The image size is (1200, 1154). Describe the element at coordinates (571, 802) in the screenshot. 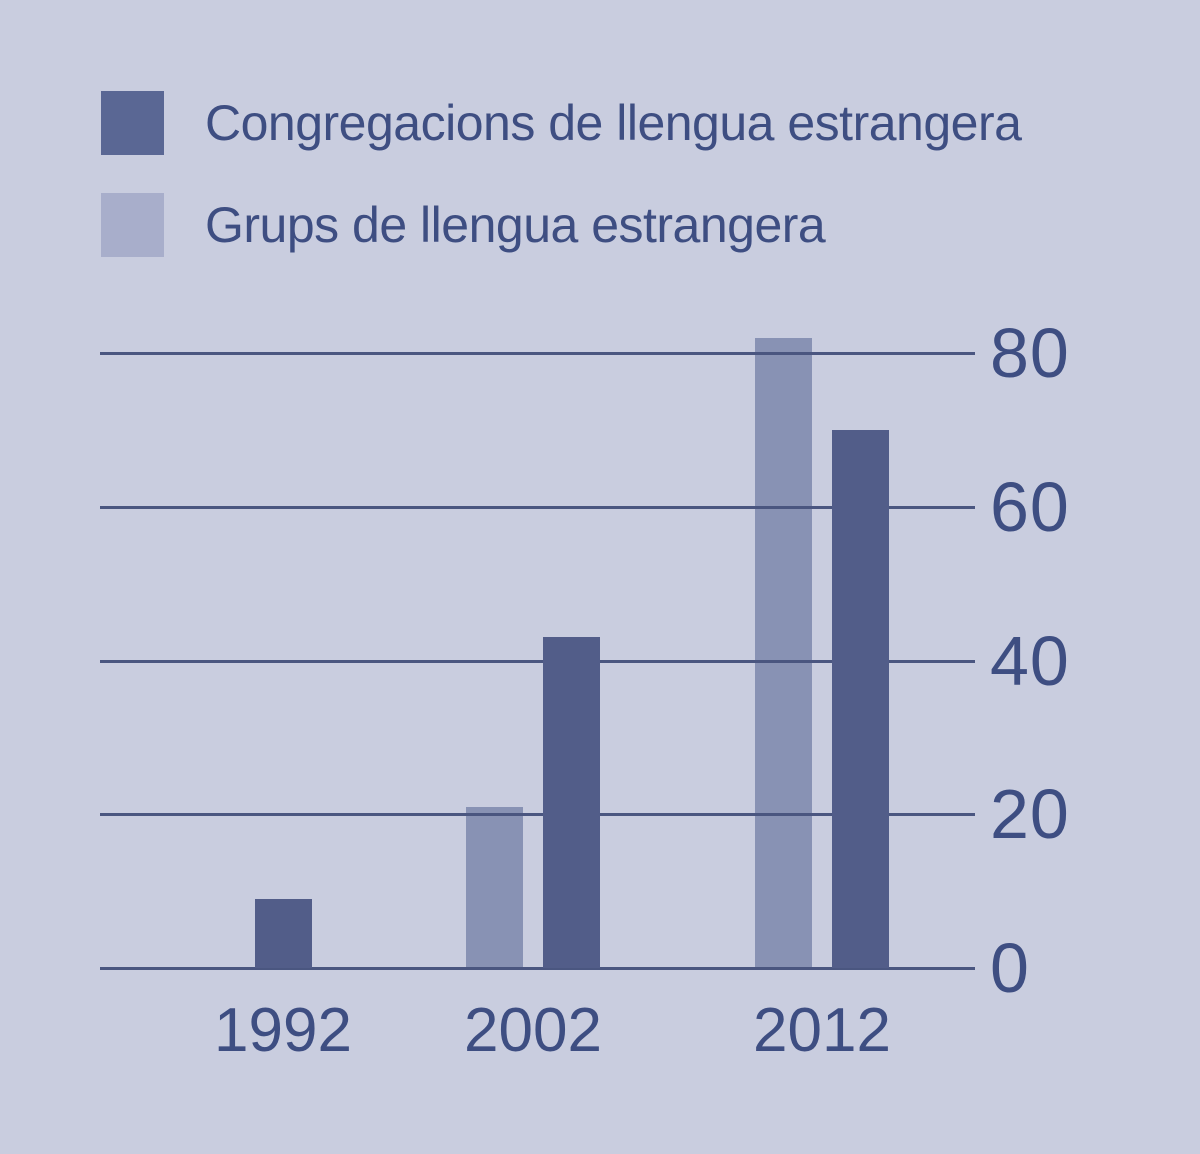

I see `bar-2002-congregacions` at that location.